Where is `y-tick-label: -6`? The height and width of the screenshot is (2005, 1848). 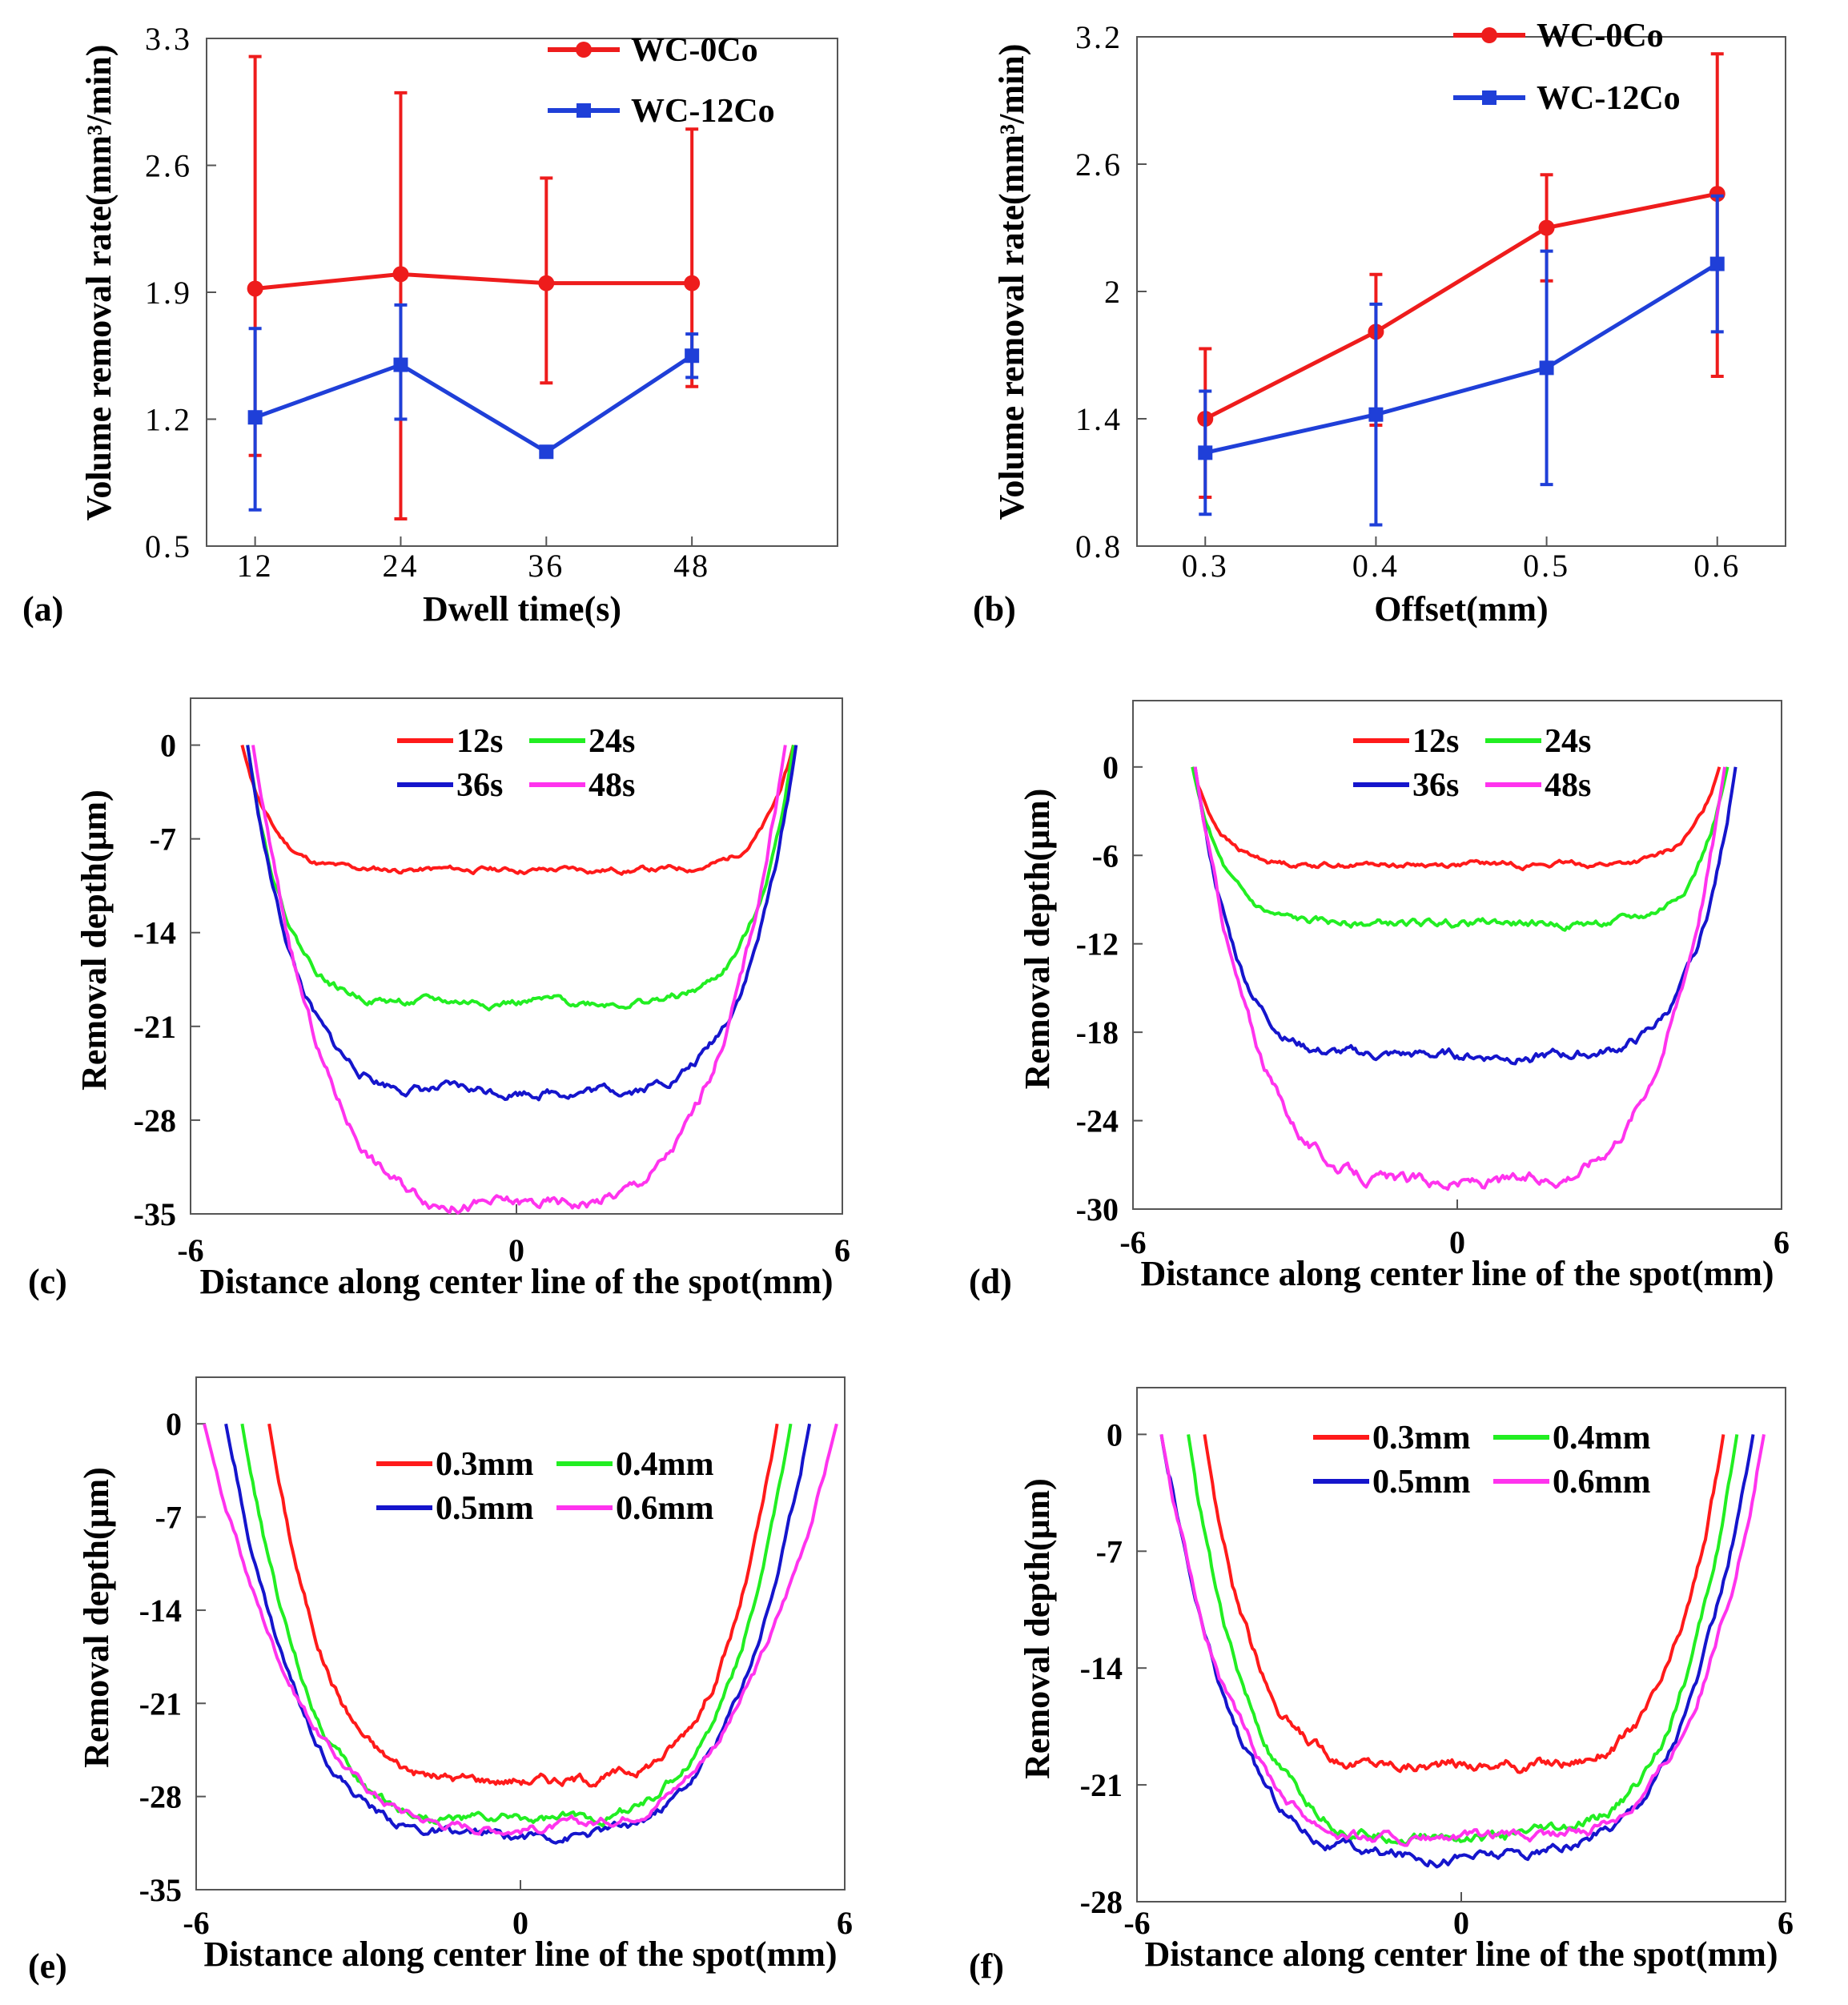 y-tick-label: -6 is located at coordinates (1106, 856).